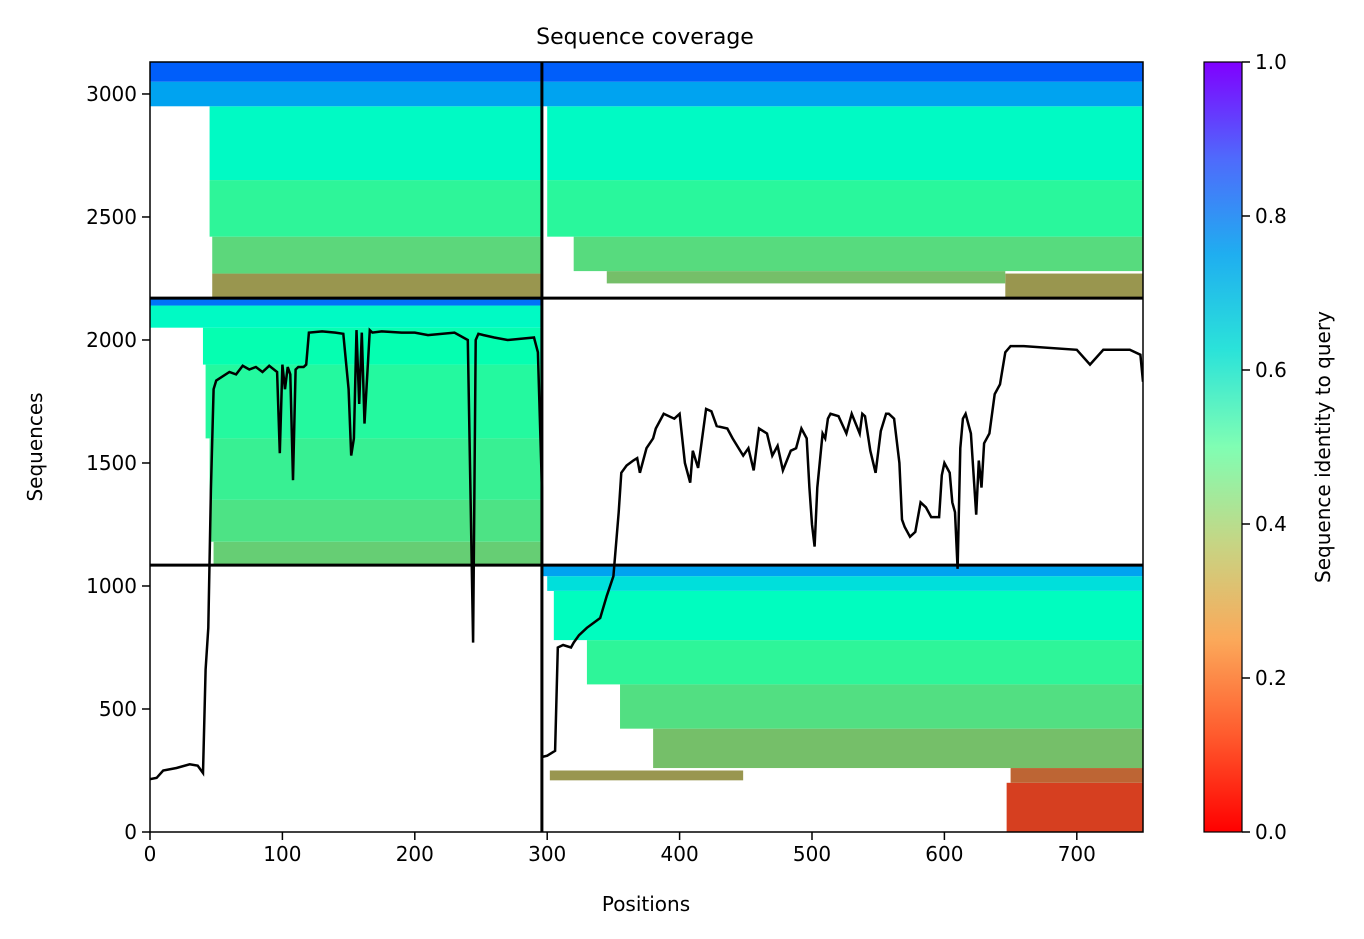  What do you see at coordinates (1271, 62) in the screenshot?
I see `colorbar-tick-label: 1.0` at bounding box center [1271, 62].